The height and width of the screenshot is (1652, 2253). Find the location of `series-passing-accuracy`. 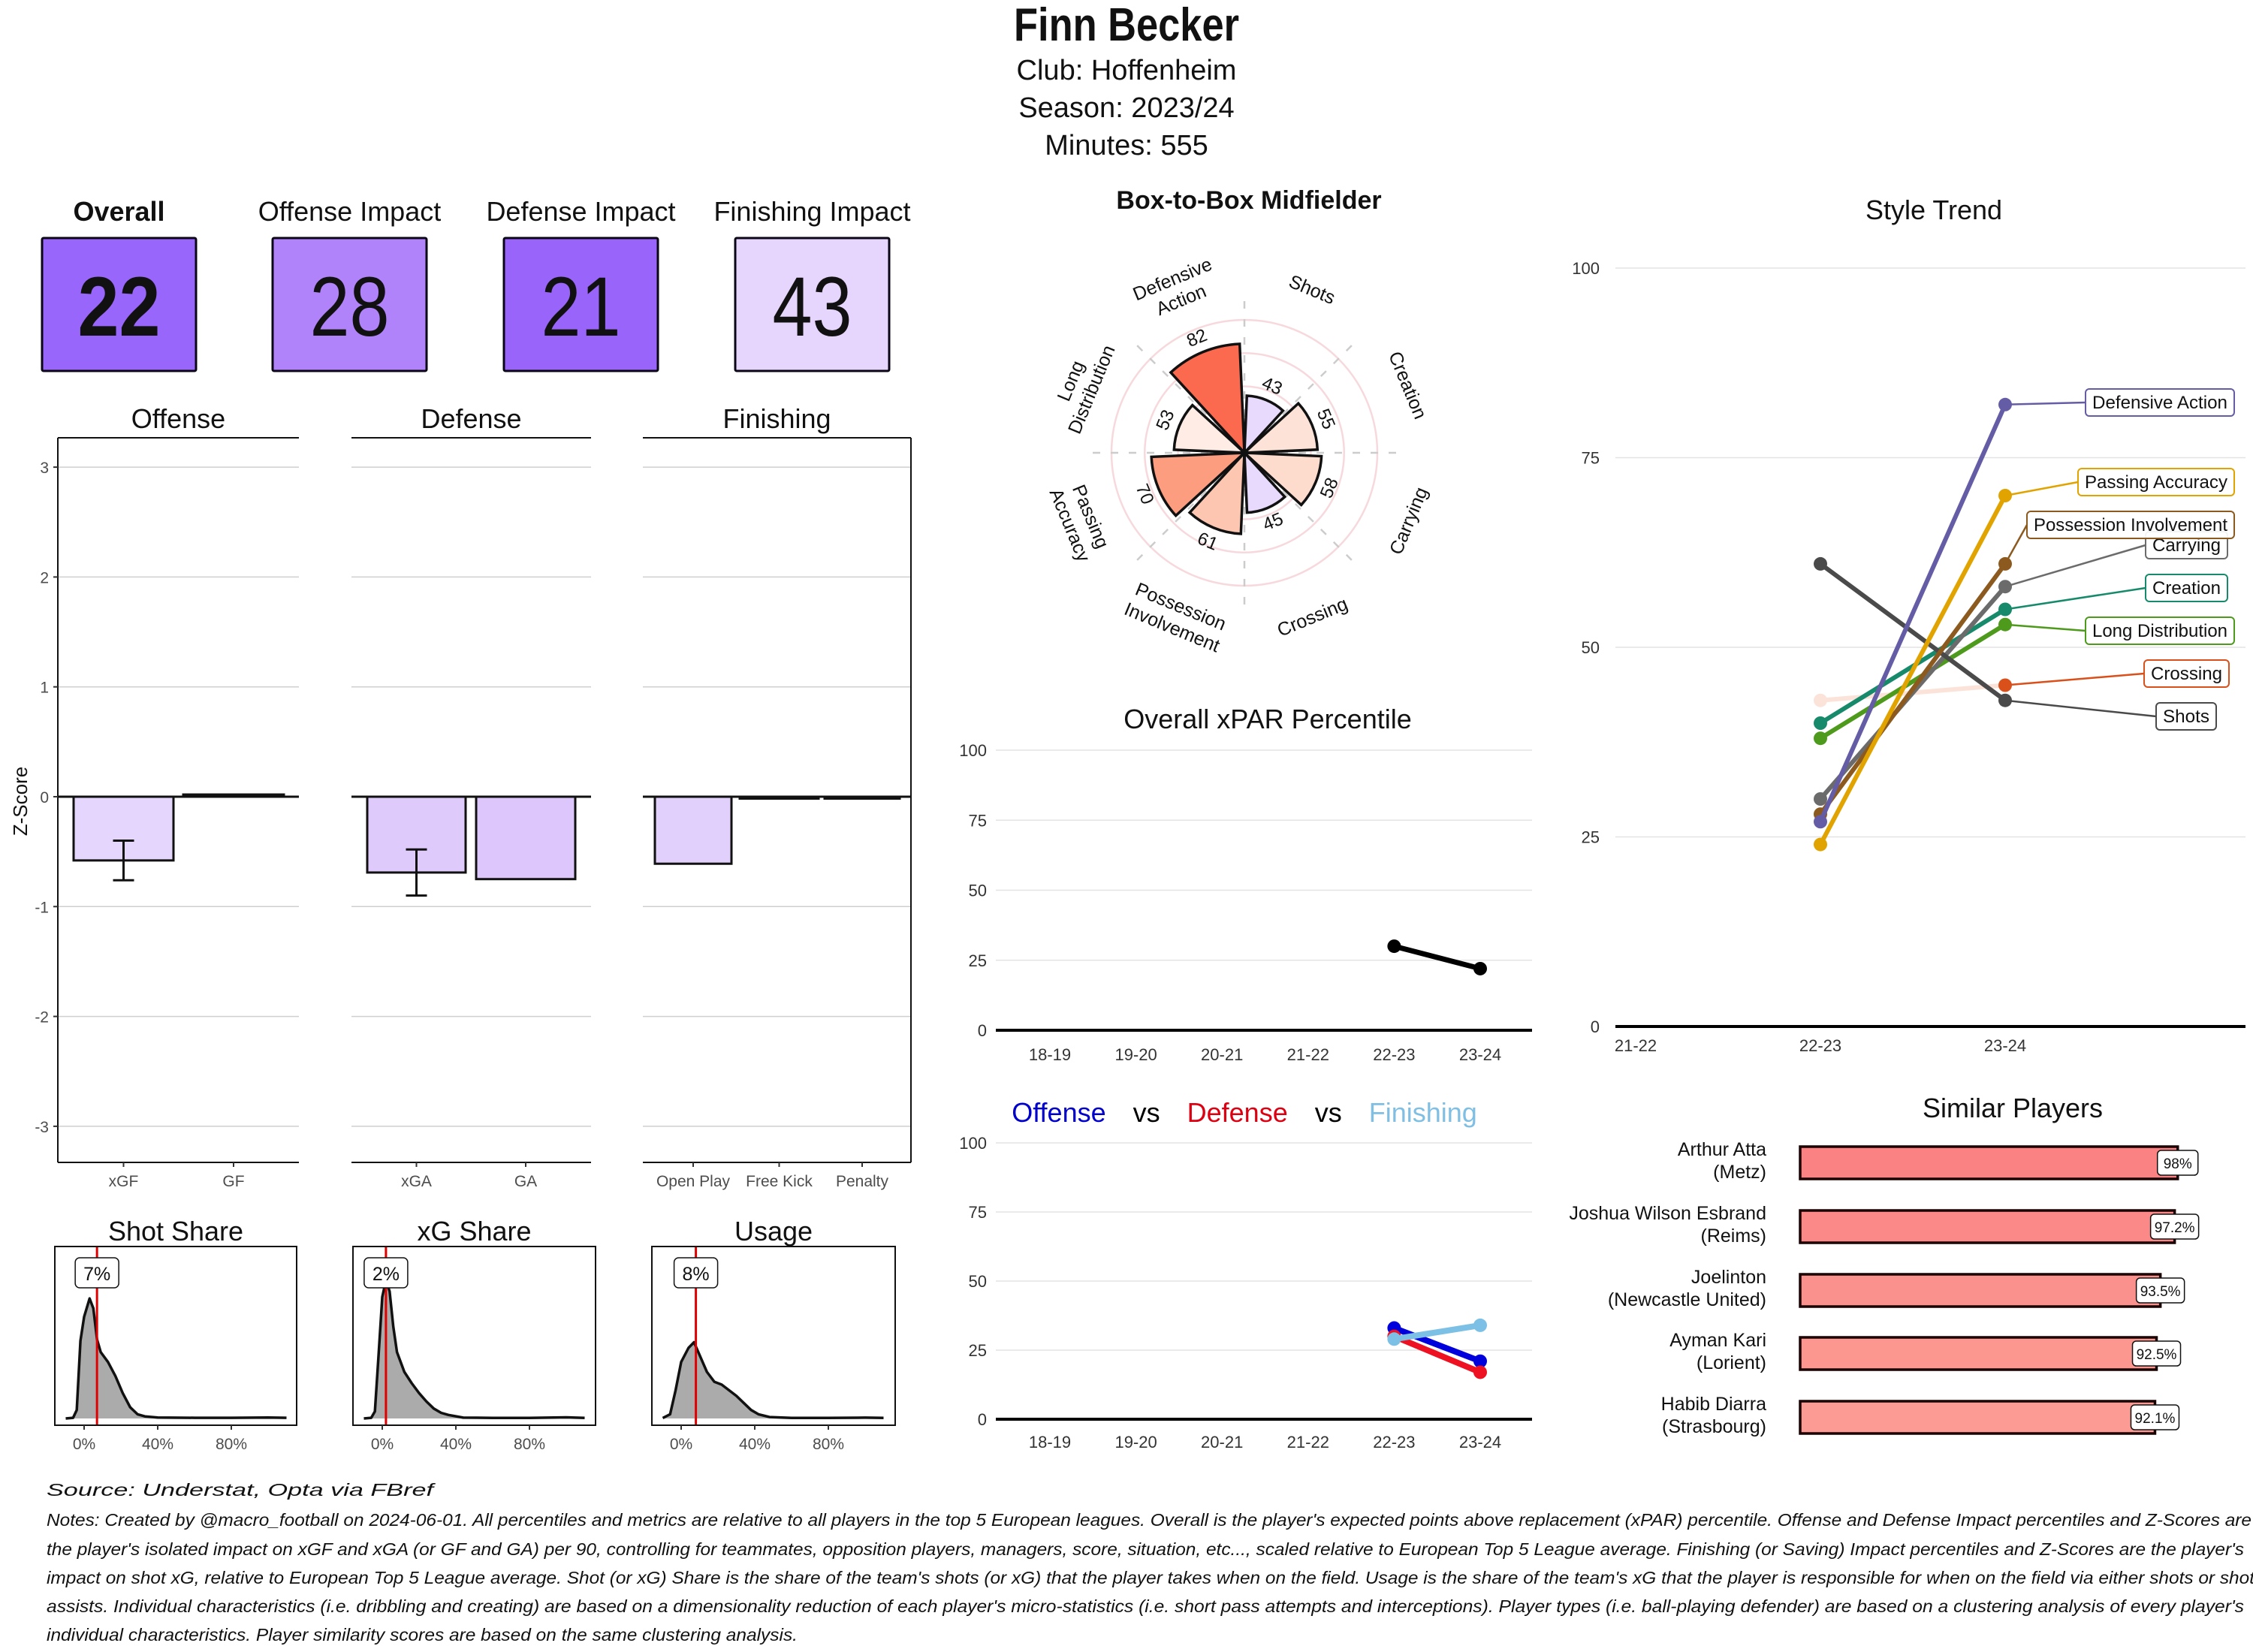

series-passing-accuracy is located at coordinates (1913, 670).